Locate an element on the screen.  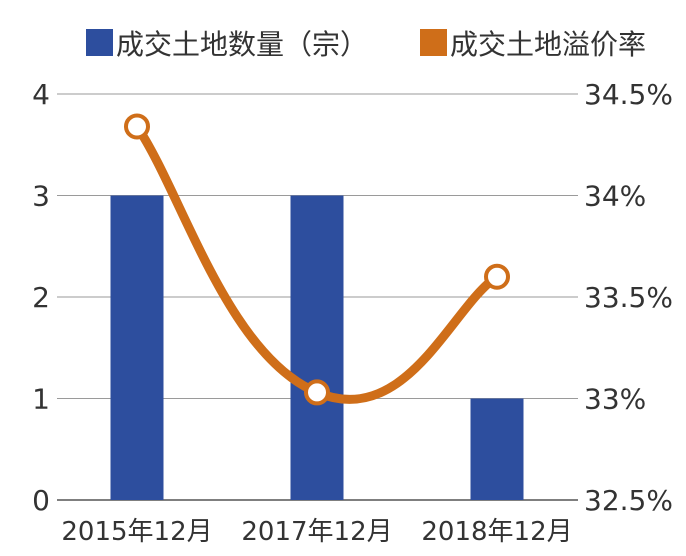
legend-swatch-line is located at coordinates (433, 42).